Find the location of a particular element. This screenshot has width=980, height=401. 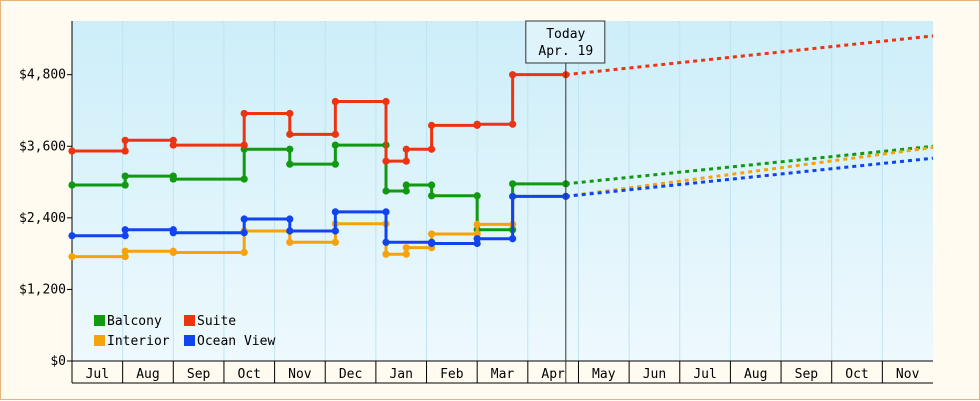

legend-swatch-ocean-view is located at coordinates (189, 340).